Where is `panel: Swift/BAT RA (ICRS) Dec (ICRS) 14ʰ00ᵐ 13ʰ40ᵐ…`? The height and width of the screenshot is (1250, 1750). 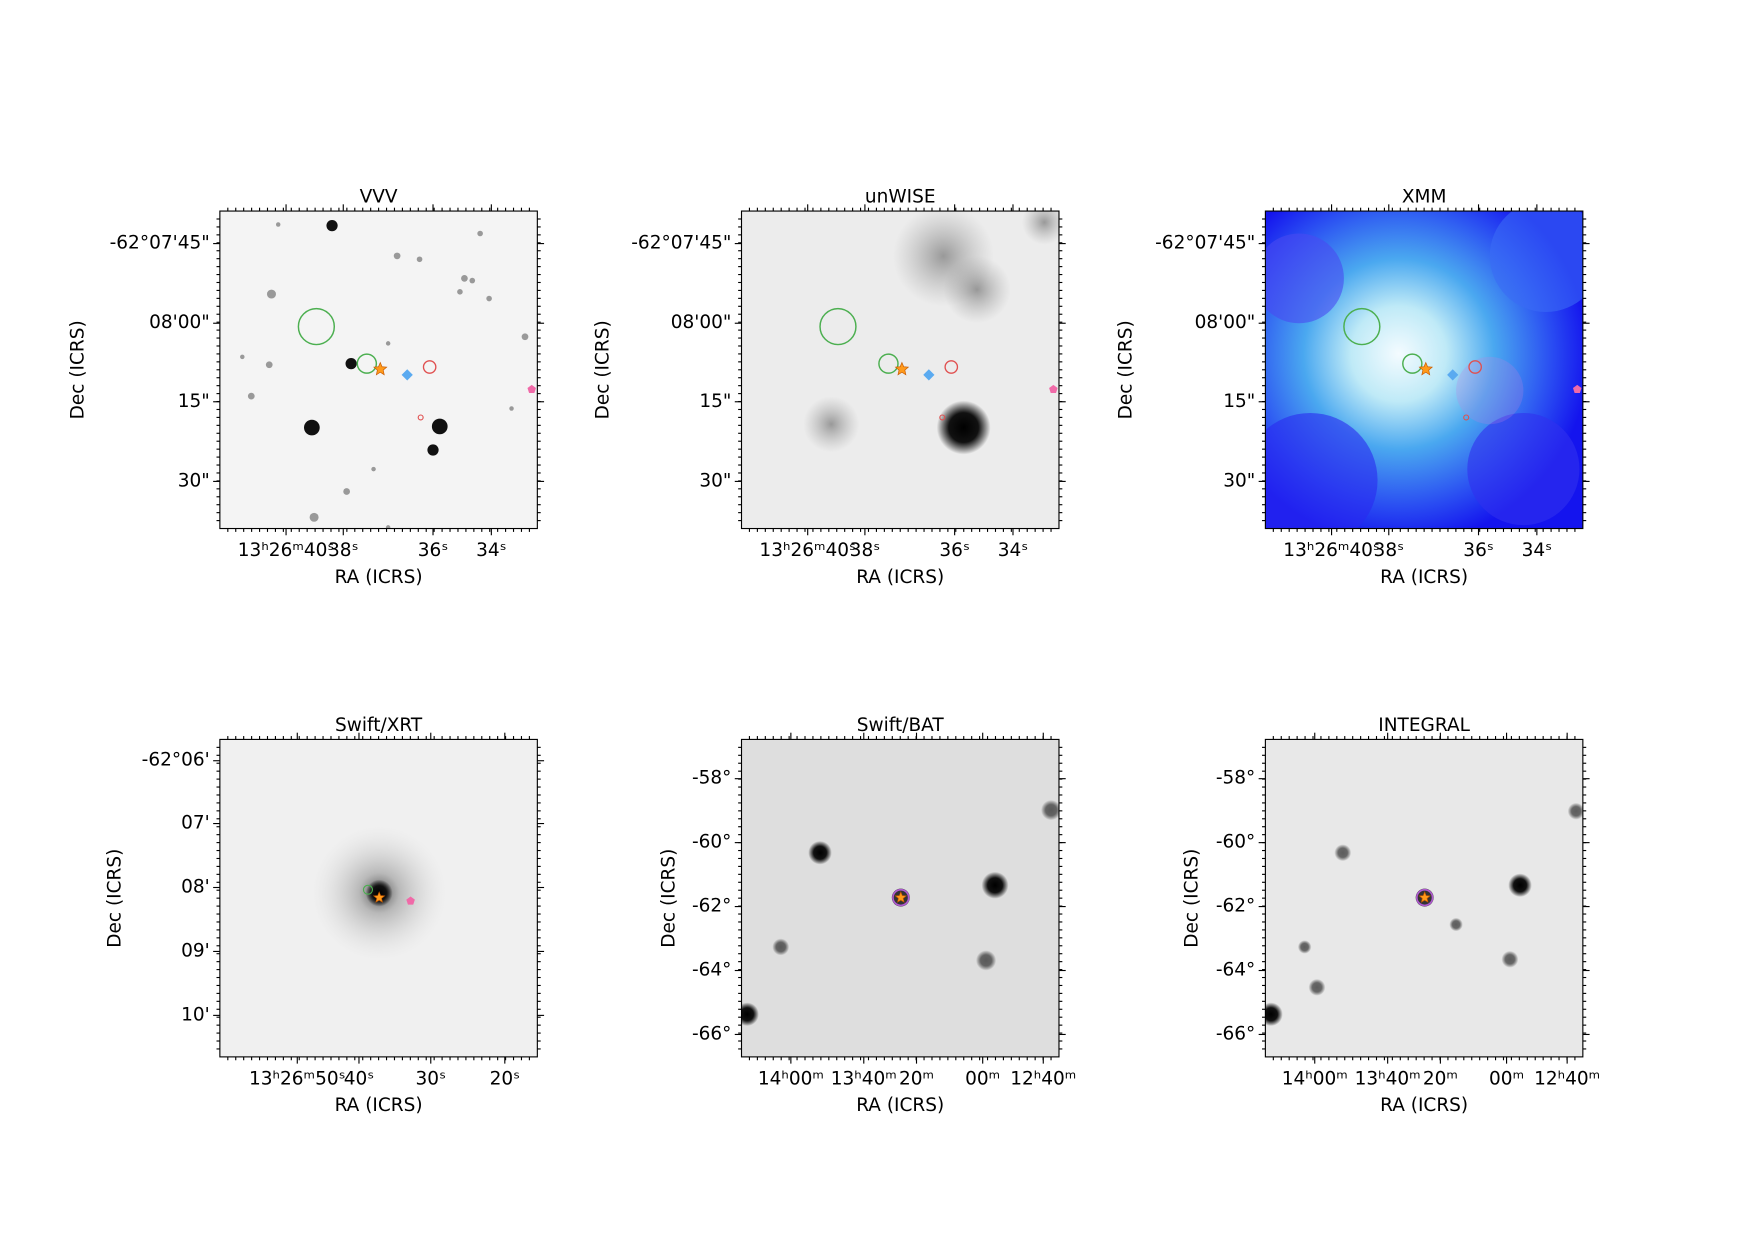
panel: Swift/BAT RA (ICRS) Dec (ICRS) 14ʰ00ᵐ 13ʰ40ᵐ… is located at coordinates (868, 915).